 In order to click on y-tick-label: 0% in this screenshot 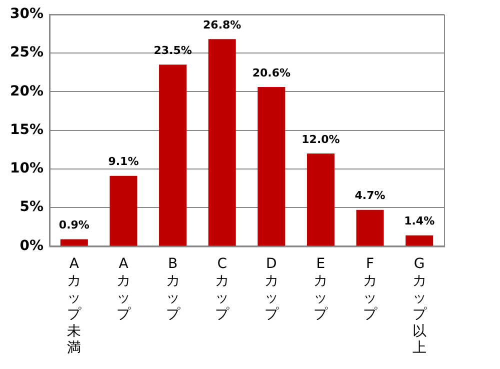, I will do `click(32, 246)`.